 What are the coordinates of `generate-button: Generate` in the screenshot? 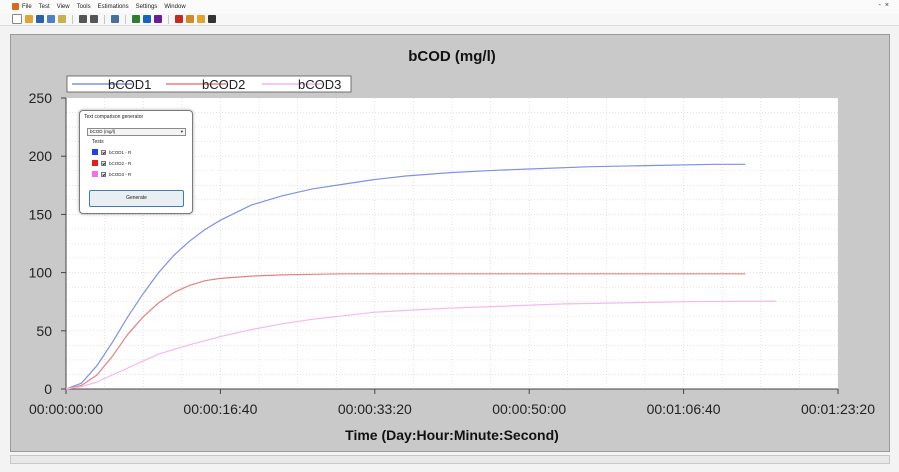 It's located at (136, 198).